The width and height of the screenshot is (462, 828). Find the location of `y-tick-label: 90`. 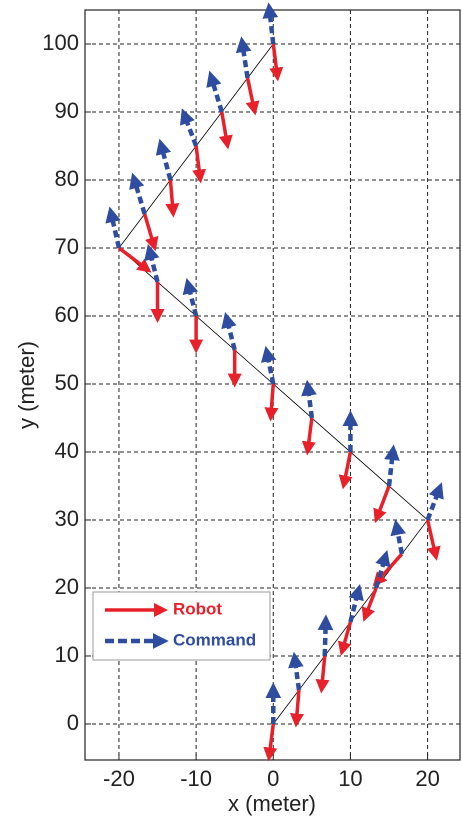

y-tick-label: 90 is located at coordinates (67, 110).